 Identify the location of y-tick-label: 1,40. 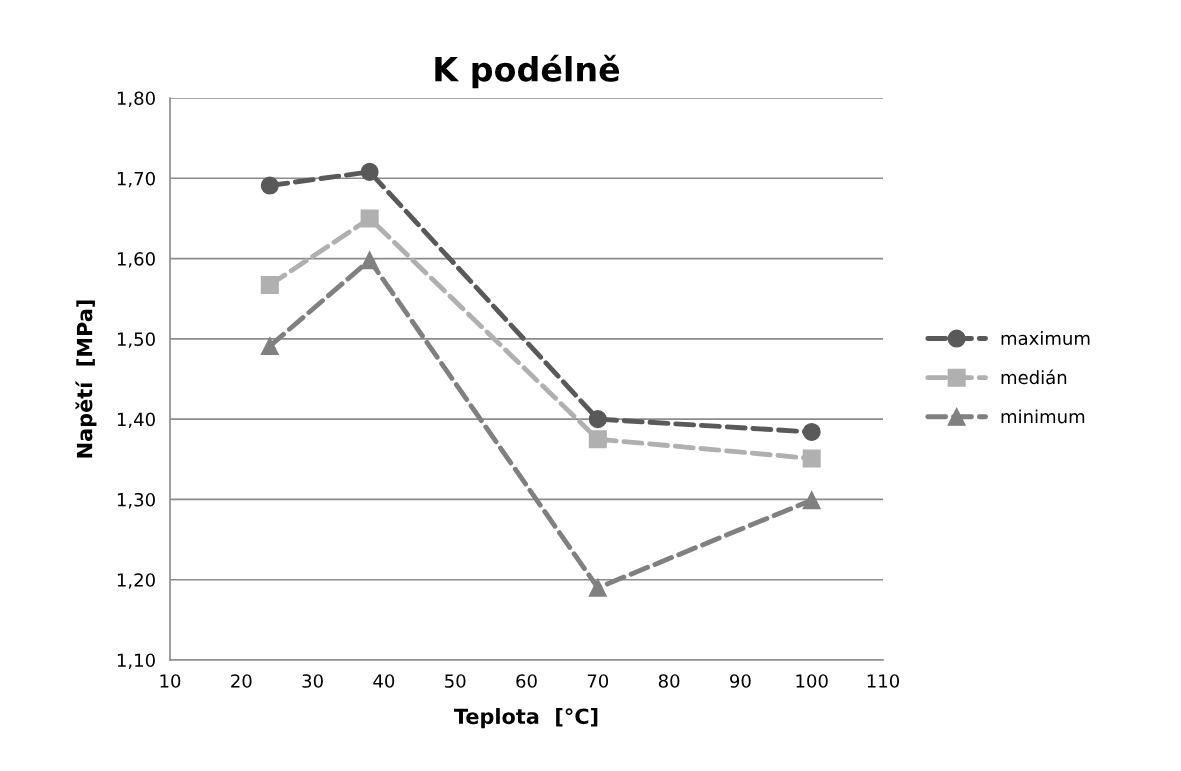
(136, 420).